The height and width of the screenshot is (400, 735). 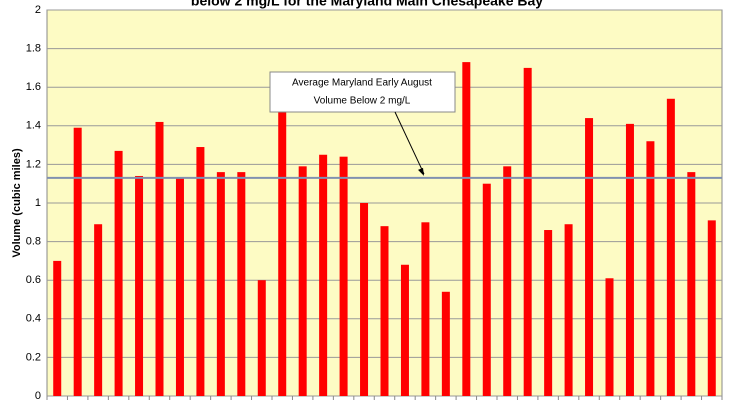 I want to click on y-tick-label: 1.4, so click(x=33, y=126).